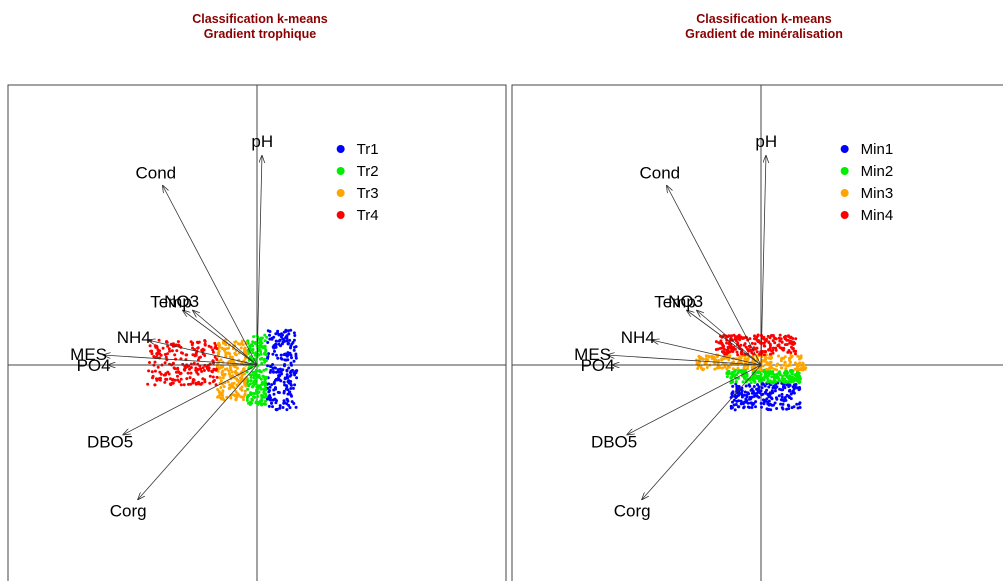  I want to click on variable-label: NH4, so click(134, 337).